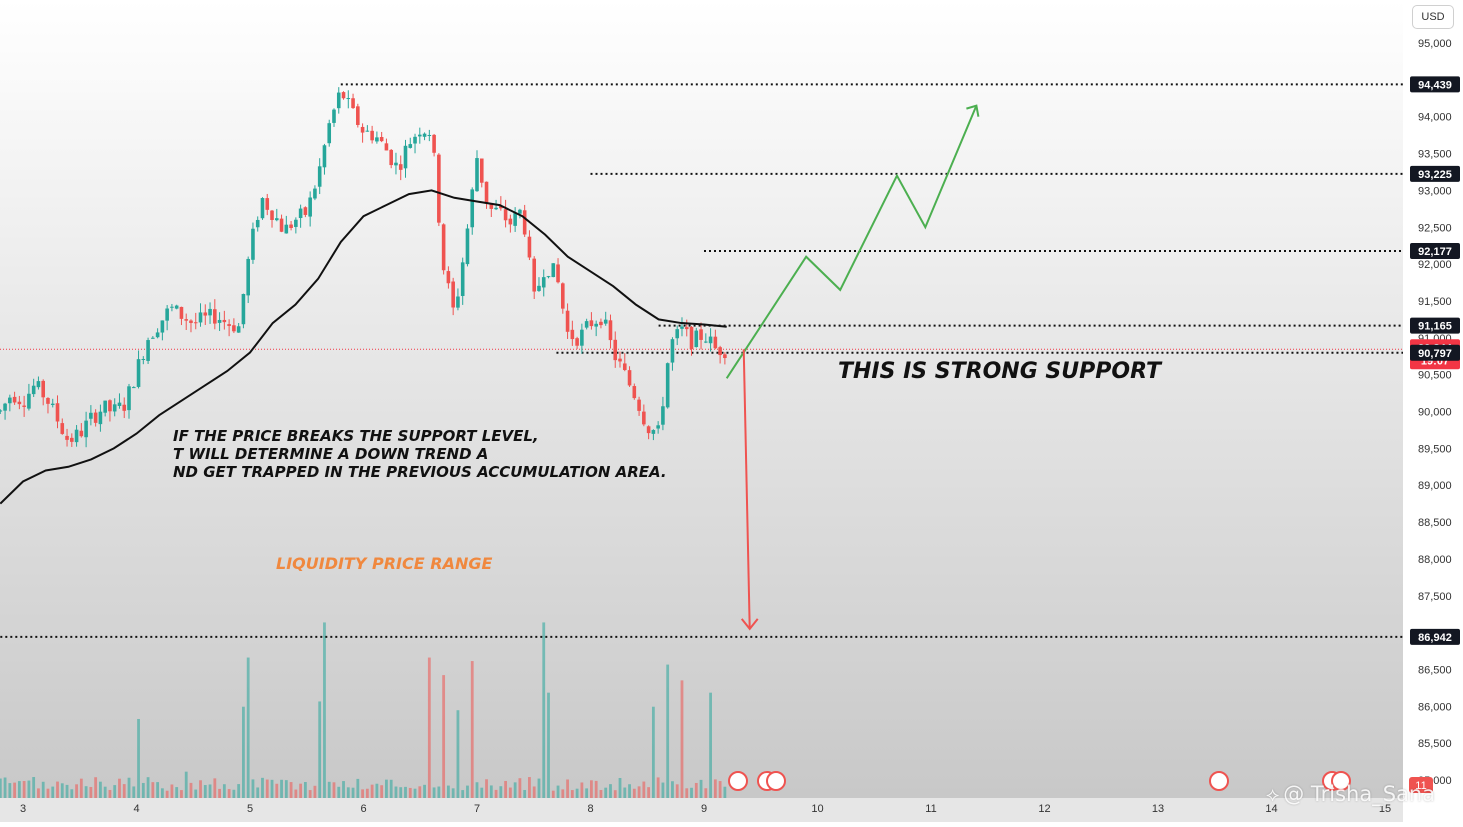 The image size is (1463, 827). What do you see at coordinates (851, 242) in the screenshot?
I see `bullish-projection-path` at bounding box center [851, 242].